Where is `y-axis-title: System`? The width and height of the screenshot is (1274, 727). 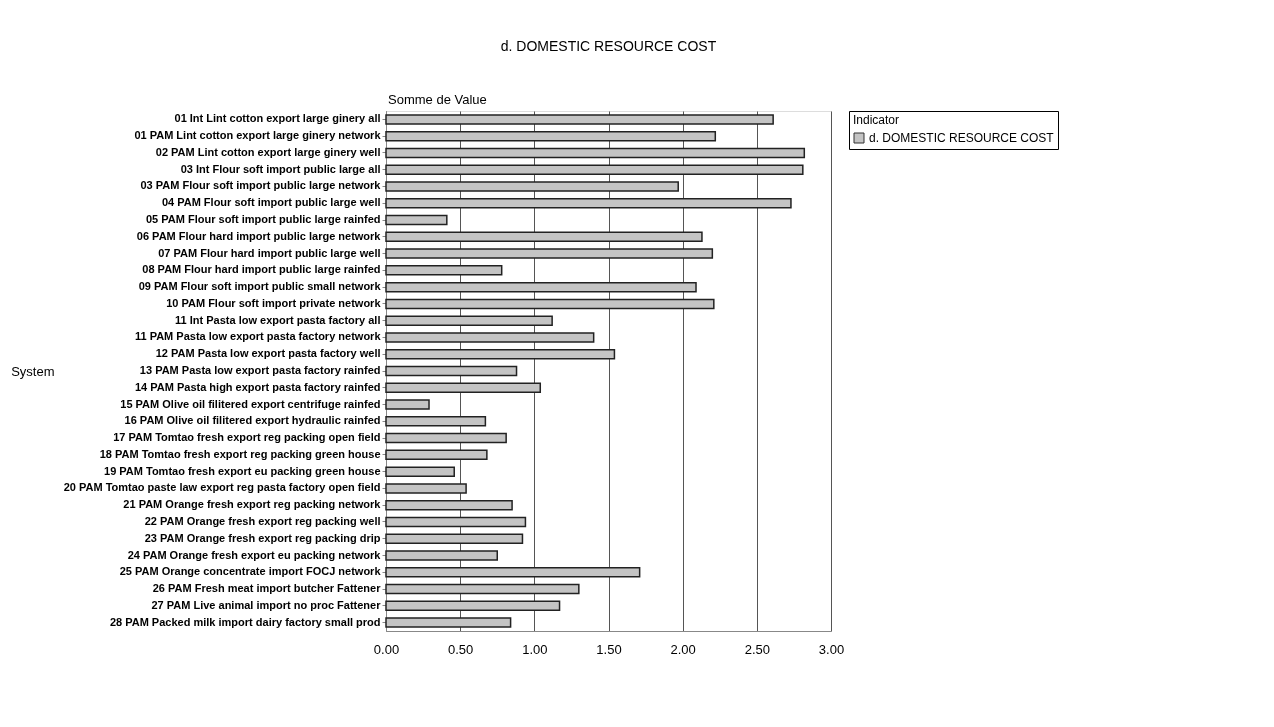 y-axis-title: System is located at coordinates (33, 371).